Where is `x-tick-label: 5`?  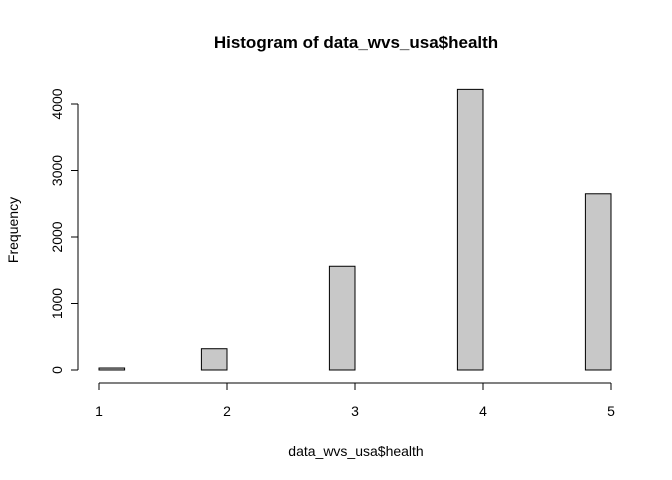
x-tick-label: 5 is located at coordinates (611, 411).